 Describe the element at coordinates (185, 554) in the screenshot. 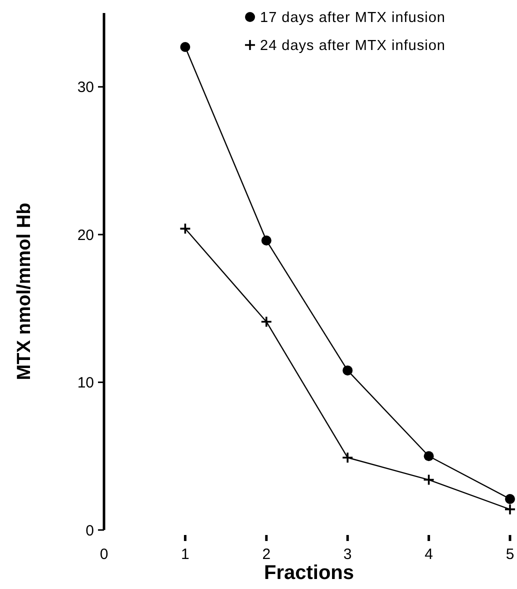

I see `x-tick-label: 1` at that location.